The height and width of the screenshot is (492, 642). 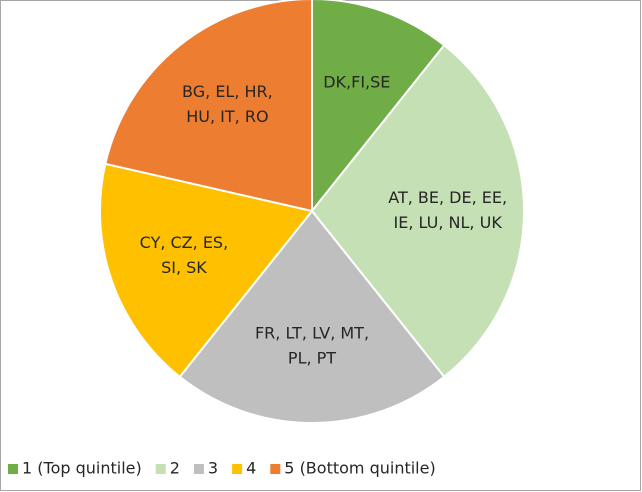 I want to click on legend-label: 3, so click(x=213, y=468).